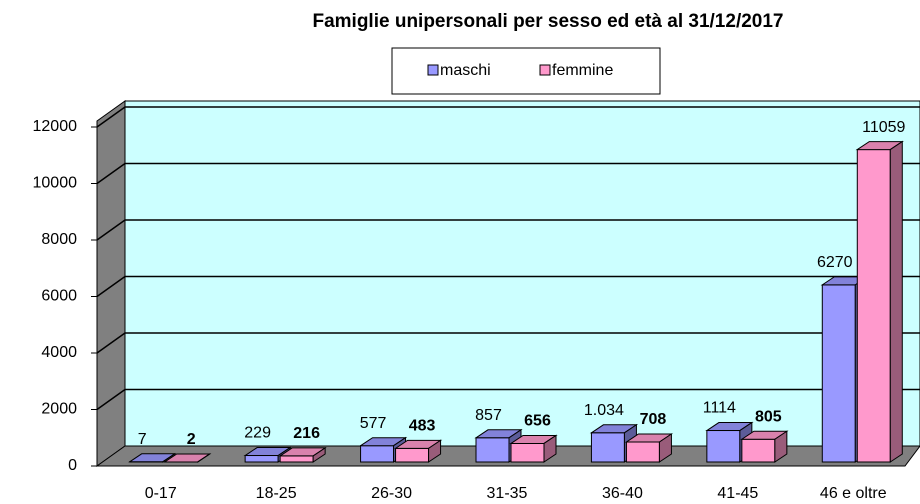 The image size is (920, 504). What do you see at coordinates (373, 423) in the screenshot?
I see `value-label: 577` at bounding box center [373, 423].